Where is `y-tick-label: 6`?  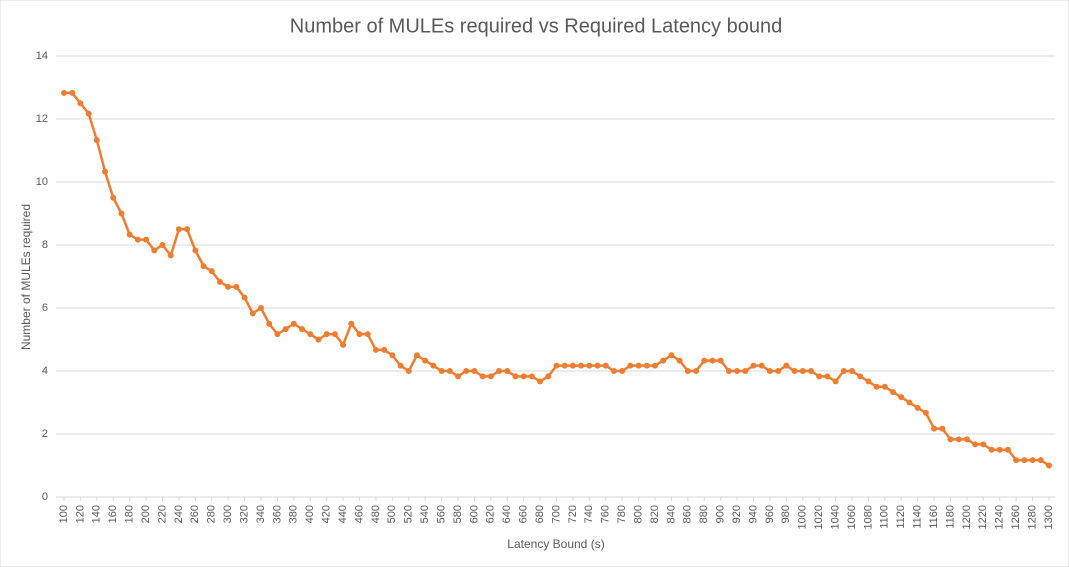 y-tick-label: 6 is located at coordinates (45, 308).